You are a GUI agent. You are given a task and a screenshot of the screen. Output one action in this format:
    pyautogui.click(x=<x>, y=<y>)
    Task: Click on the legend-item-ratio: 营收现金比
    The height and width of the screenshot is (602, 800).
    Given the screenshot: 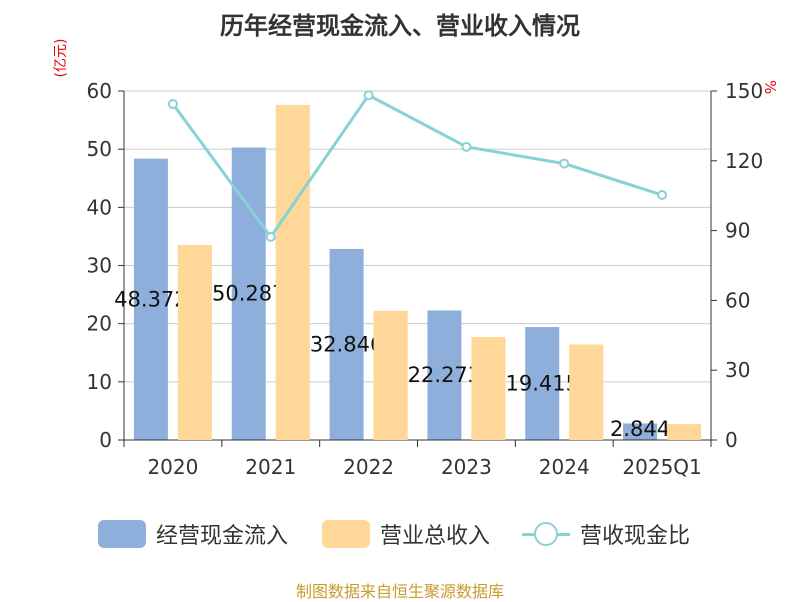 What is the action you would take?
    pyautogui.click(x=606, y=534)
    